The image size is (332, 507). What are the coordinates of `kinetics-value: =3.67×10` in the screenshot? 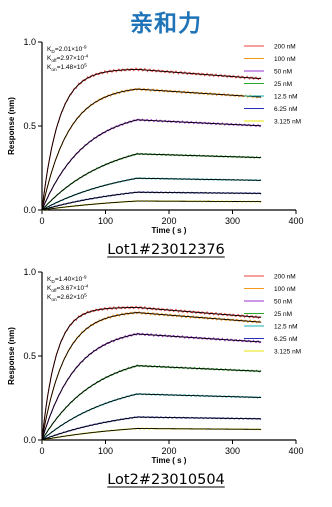 It's located at (71, 288).